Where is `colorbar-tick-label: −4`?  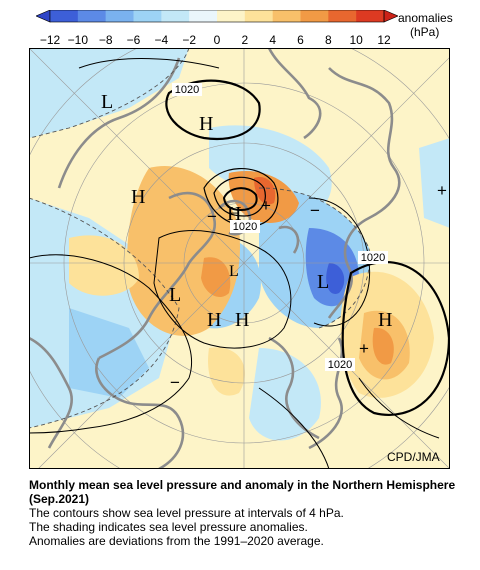
colorbar-tick-label: −4 is located at coordinates (161, 40).